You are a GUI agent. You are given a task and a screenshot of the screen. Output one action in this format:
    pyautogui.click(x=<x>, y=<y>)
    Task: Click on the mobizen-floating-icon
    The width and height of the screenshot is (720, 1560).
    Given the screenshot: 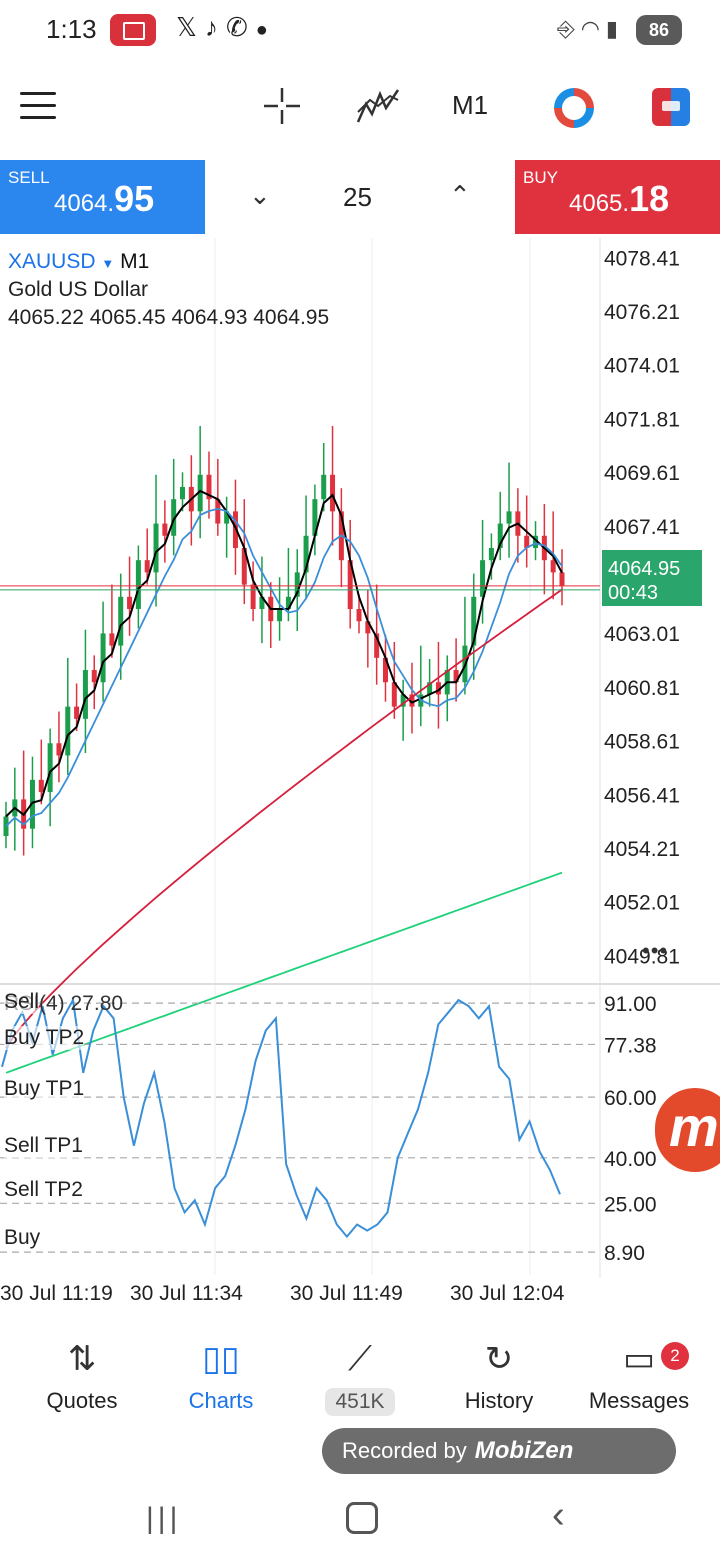 What is the action you would take?
    pyautogui.click(x=687, y=1130)
    